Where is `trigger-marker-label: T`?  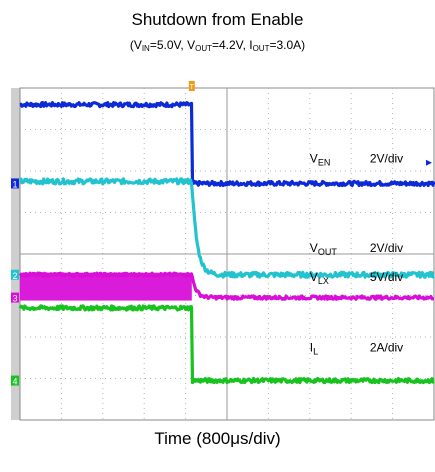 trigger-marker-label: T is located at coordinates (192, 87).